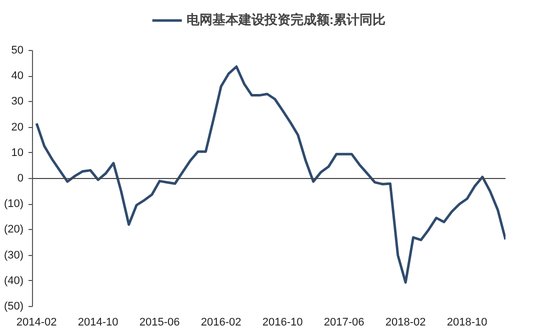  What do you see at coordinates (282, 322) in the screenshot?
I see `x-tick-label: 2016-10` at bounding box center [282, 322].